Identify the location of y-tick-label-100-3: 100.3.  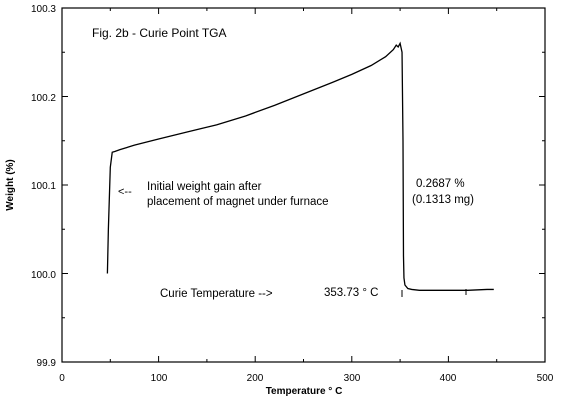
(43, 9).